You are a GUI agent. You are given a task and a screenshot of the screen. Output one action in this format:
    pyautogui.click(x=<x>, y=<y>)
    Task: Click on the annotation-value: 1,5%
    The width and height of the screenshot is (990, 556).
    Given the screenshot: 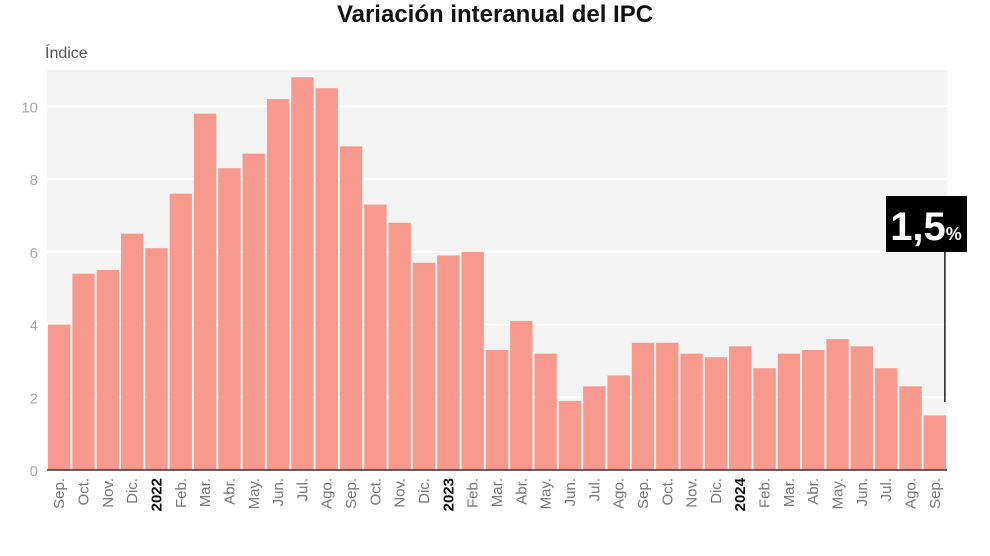 What is the action you would take?
    pyautogui.click(x=926, y=227)
    